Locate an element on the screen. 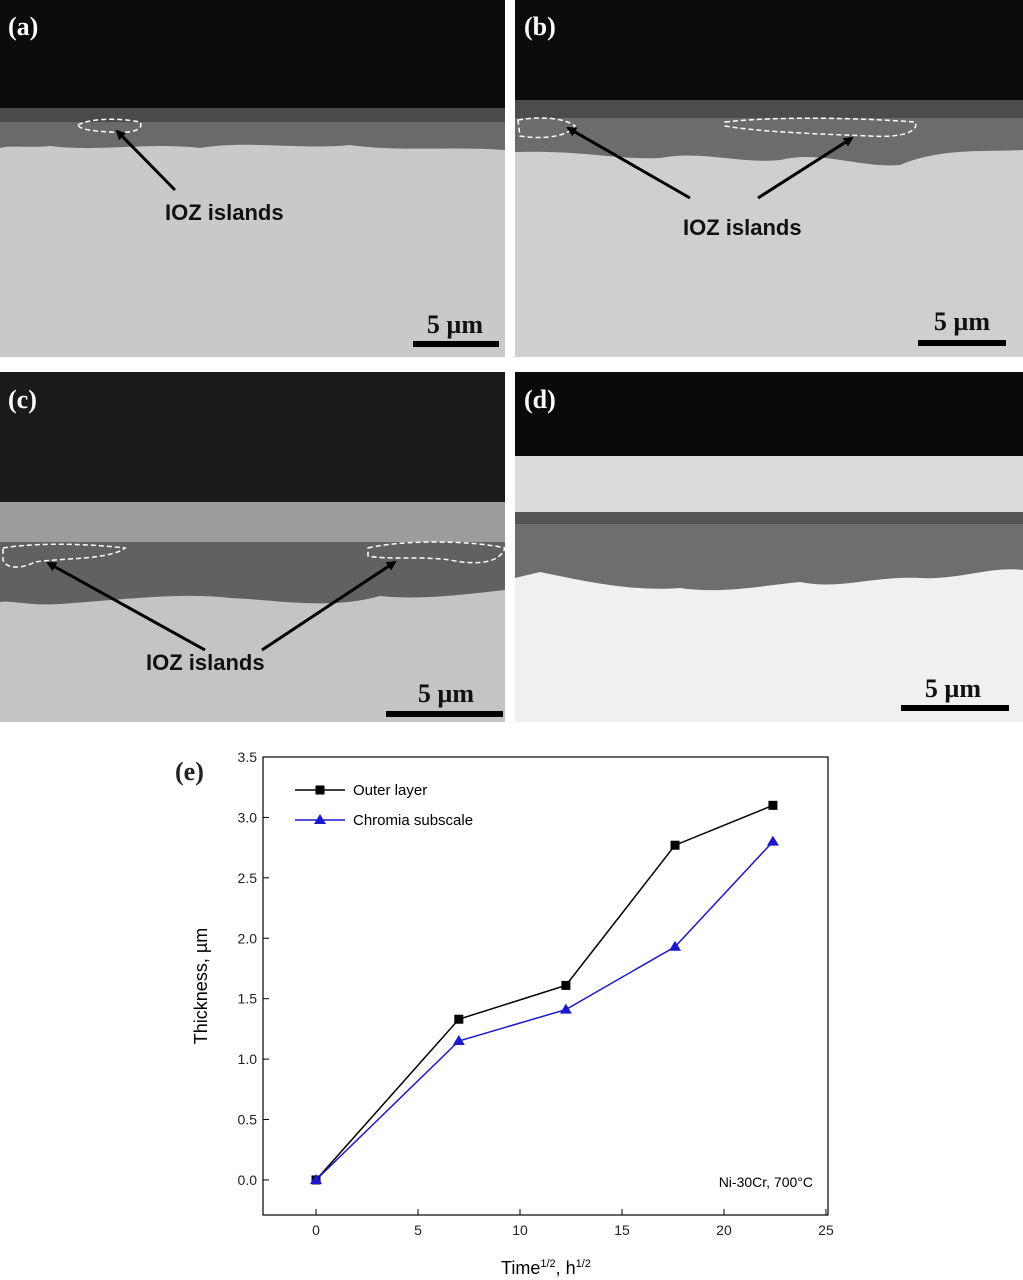  legend-label: Outer layer is located at coordinates (390, 790).